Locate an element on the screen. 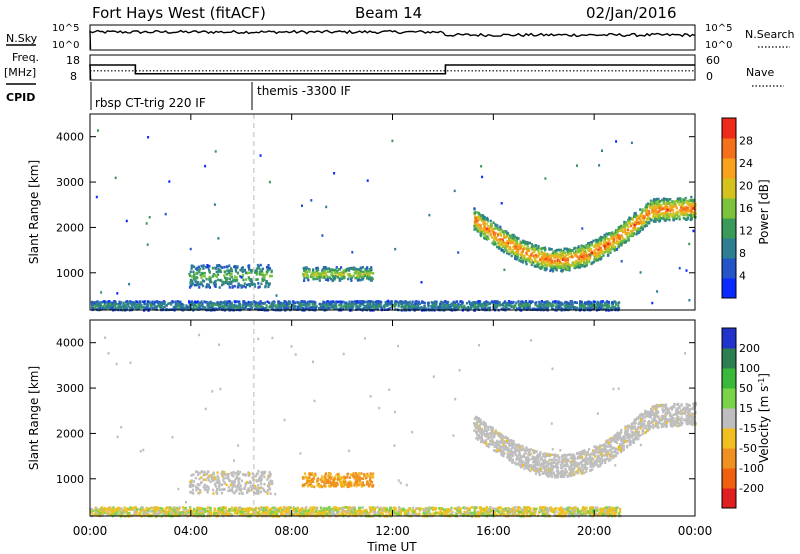 Image resolution: width=800 pixels, height=554 pixels. nave-label: Nave is located at coordinates (760, 72).